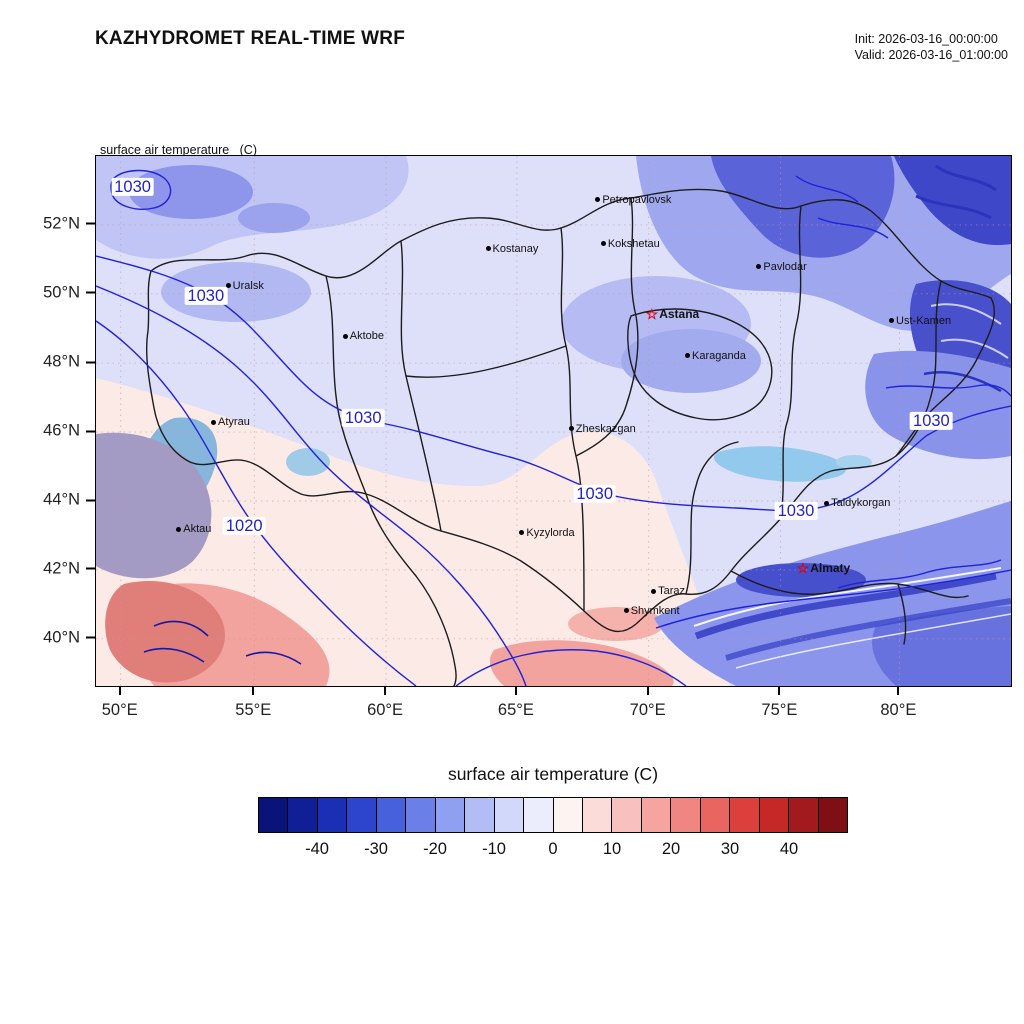  I want to click on x-tick-label: 70°E, so click(647, 710).